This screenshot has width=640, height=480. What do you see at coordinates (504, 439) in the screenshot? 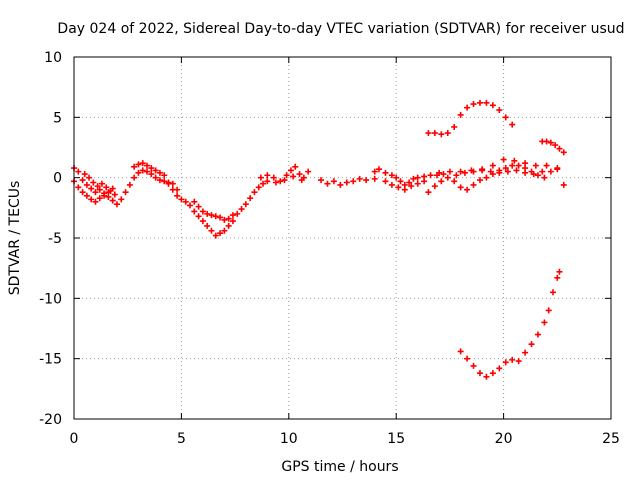
I see `x-tick-label: 20` at bounding box center [504, 439].